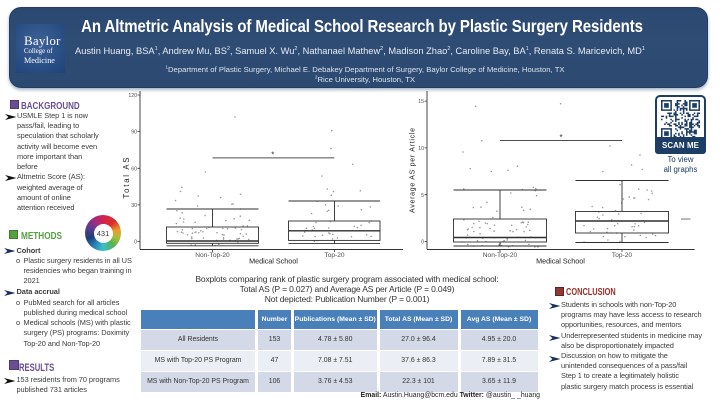 This screenshot has width=720, height=405. I want to click on svg-text: 15, so click(421, 102).